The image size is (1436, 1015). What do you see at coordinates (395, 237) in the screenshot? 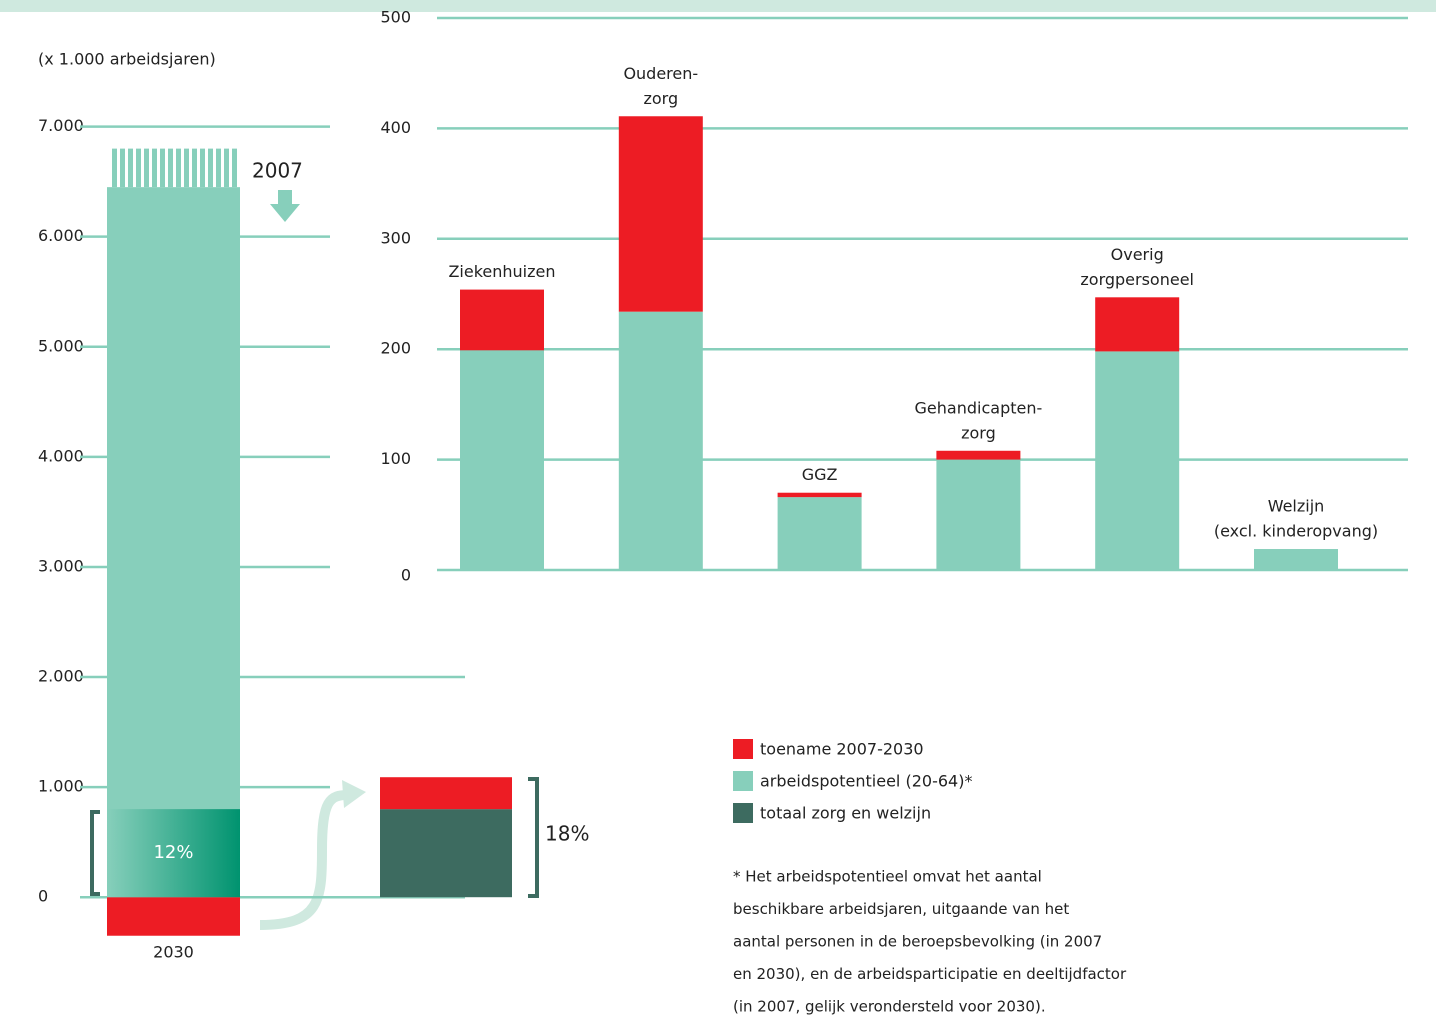
I see `y-tick-label: 300` at bounding box center [395, 237].